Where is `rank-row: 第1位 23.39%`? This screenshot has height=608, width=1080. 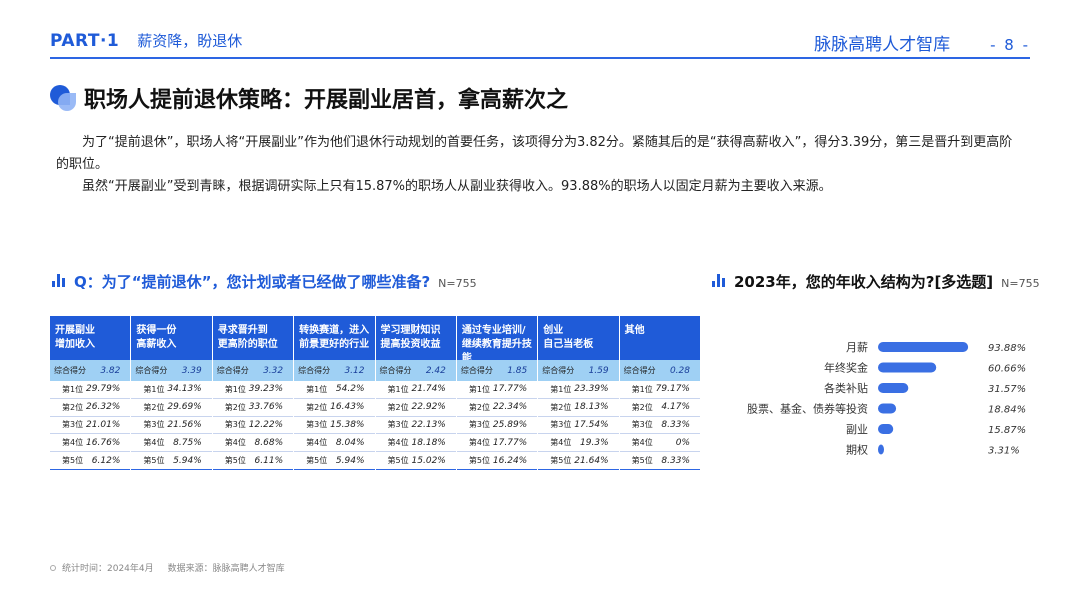
rank-row: 第1位 23.39% is located at coordinates (578, 390).